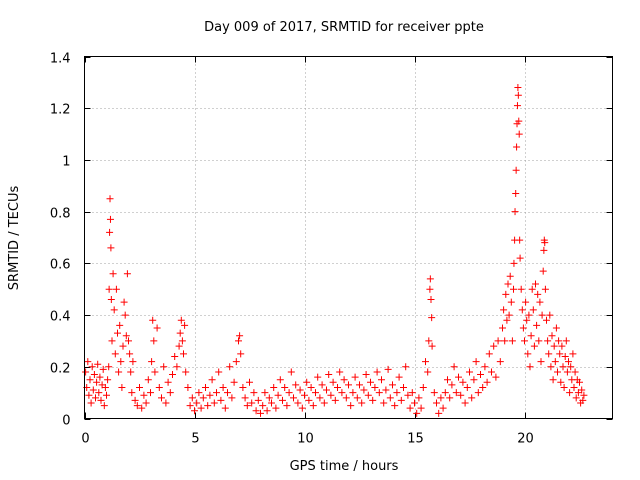  What do you see at coordinates (195, 439) in the screenshot?
I see `x-tick-label: 5` at bounding box center [195, 439].